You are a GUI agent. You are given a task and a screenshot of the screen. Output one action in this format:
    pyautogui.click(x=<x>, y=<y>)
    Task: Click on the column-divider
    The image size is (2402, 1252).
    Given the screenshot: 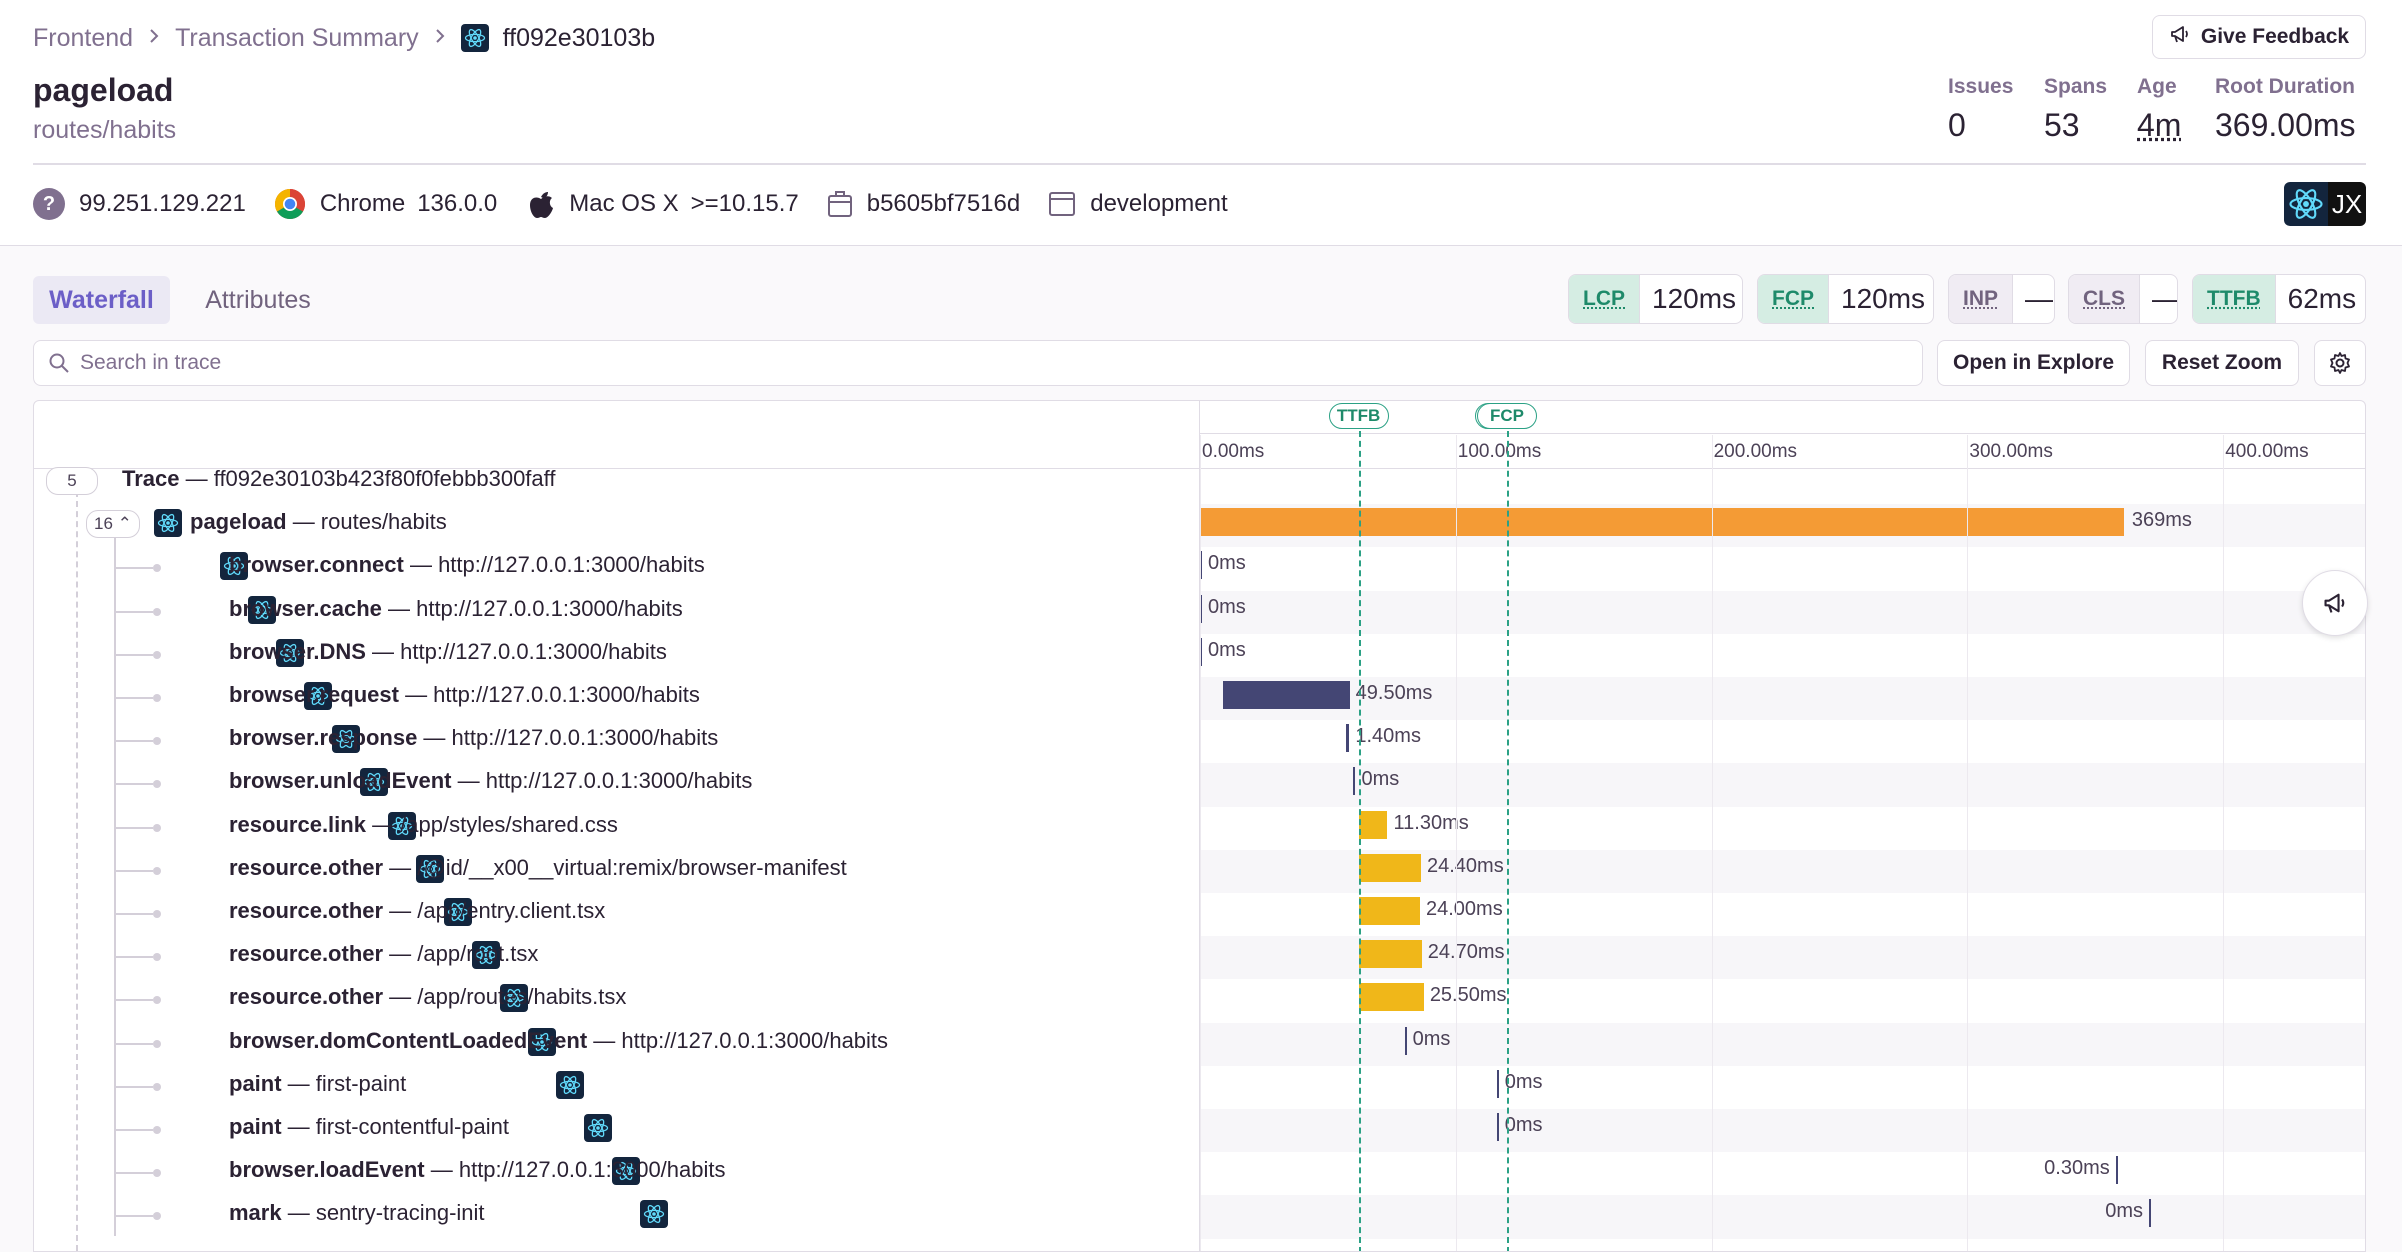 What is the action you would take?
    pyautogui.click(x=1199, y=826)
    